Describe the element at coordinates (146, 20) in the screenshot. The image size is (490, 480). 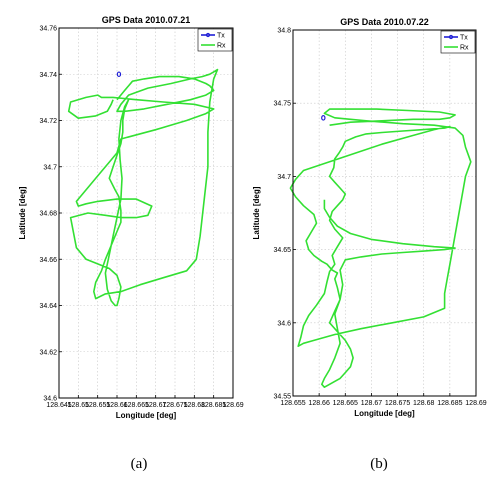
I see `chart1-title: GPS Data 2010.07.21` at that location.